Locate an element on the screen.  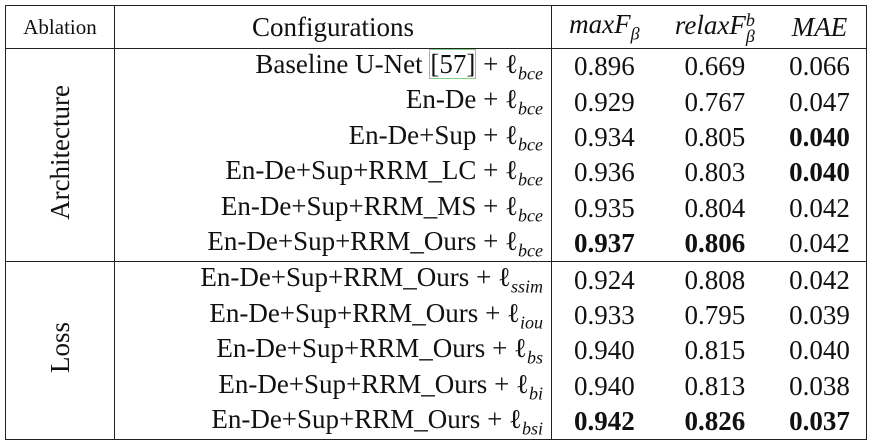
value-cell: 0.804 is located at coordinates (715, 208).